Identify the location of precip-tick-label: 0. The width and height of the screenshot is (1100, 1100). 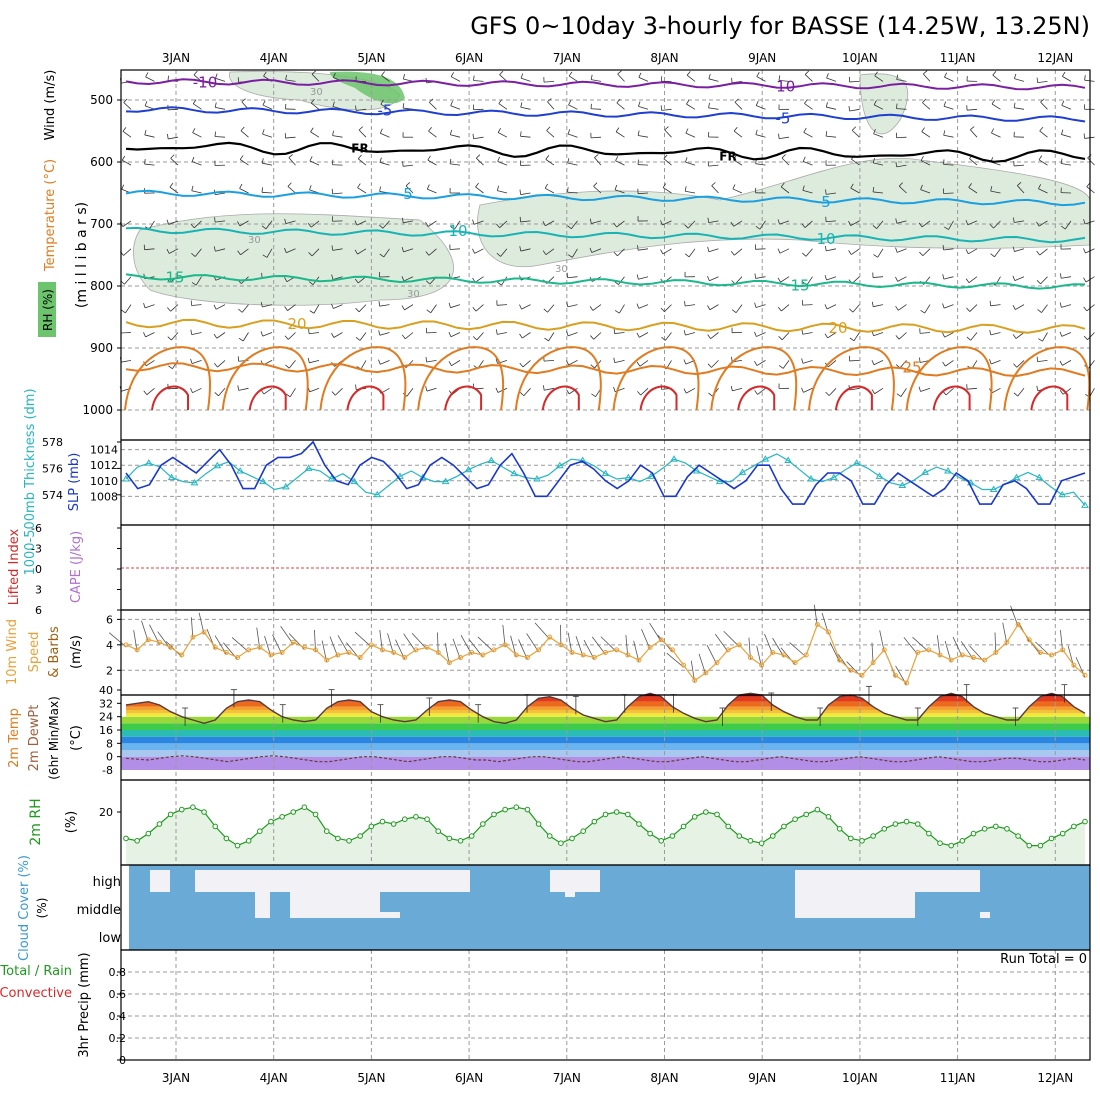
(122, 1060).